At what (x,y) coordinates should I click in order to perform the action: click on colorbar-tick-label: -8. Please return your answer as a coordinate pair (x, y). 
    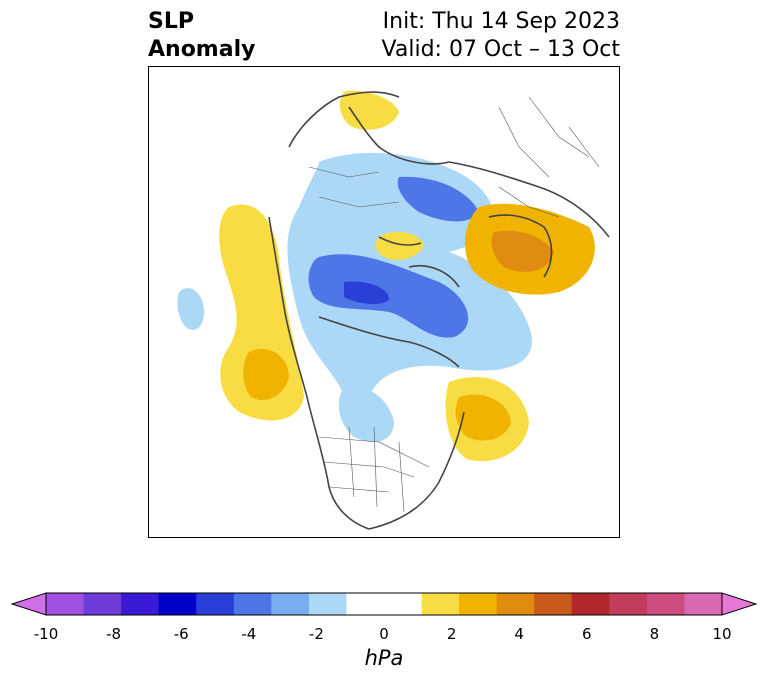
    Looking at the image, I should click on (114, 634).